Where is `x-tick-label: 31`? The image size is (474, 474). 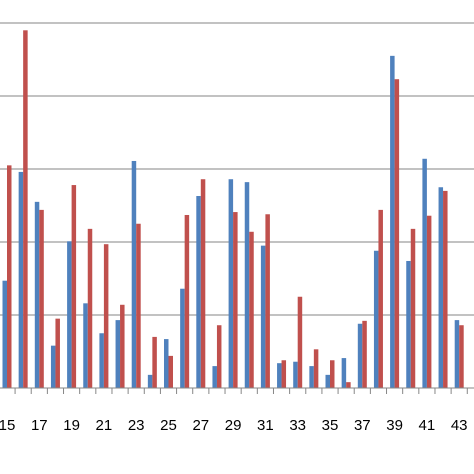 x-tick-label: 31 is located at coordinates (265, 425).